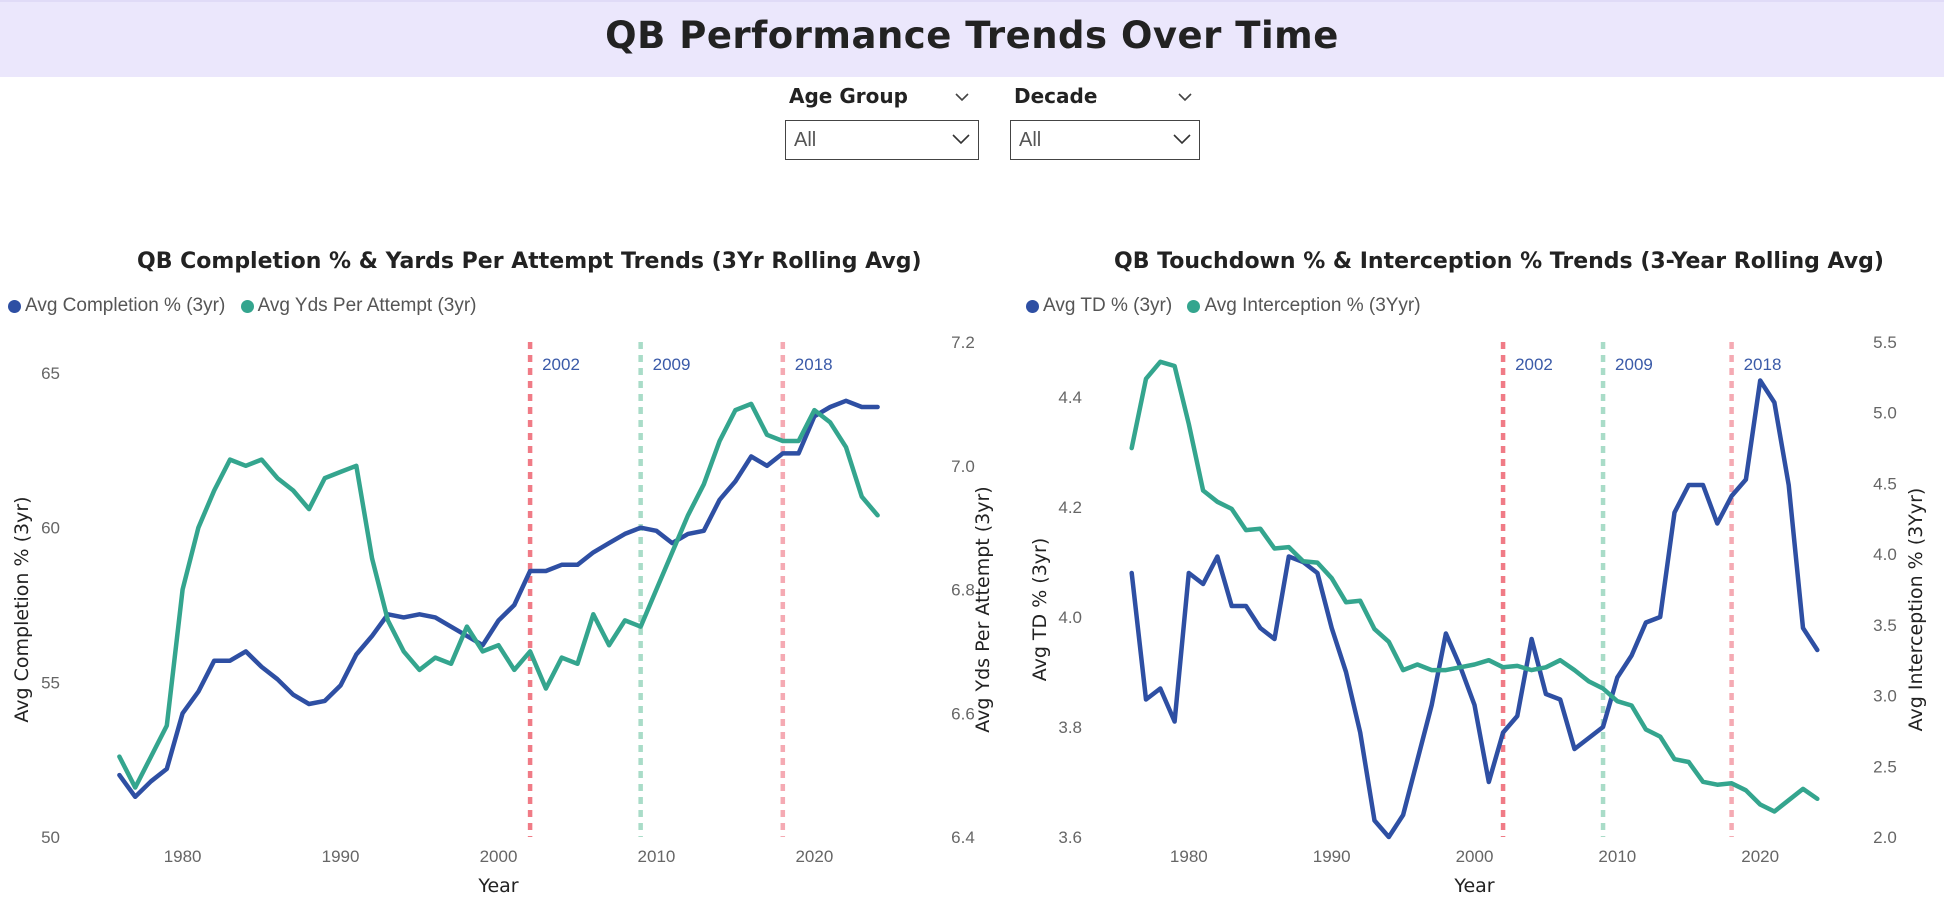 Image resolution: width=1944 pixels, height=911 pixels. I want to click on legend-item: Avg Yds Per Attempt (3yr), so click(358, 306).